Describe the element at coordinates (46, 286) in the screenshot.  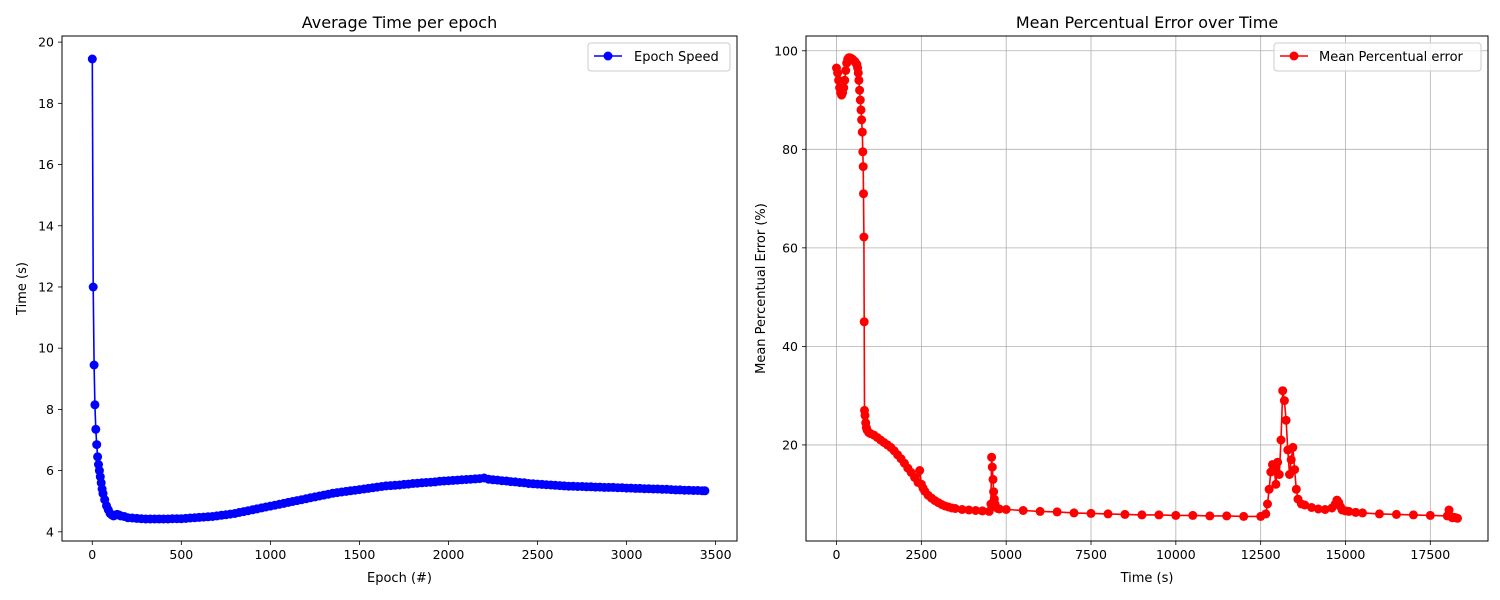
I see `y-tick-label: 12` at that location.